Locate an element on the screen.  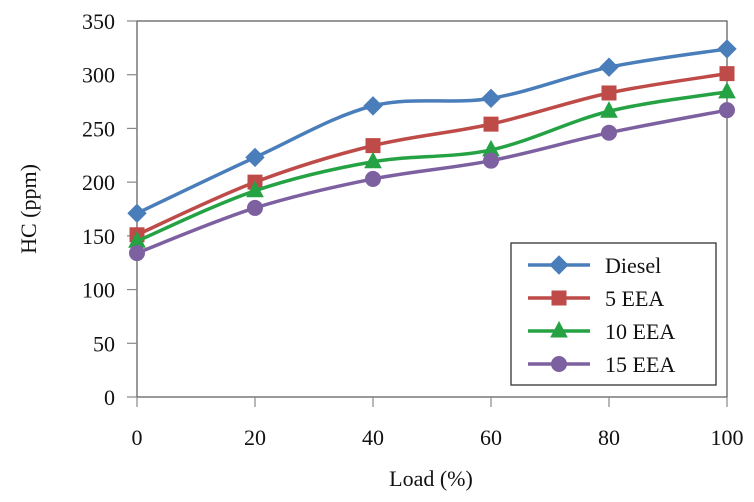
y-tick-label: 250 is located at coordinates (98, 128).